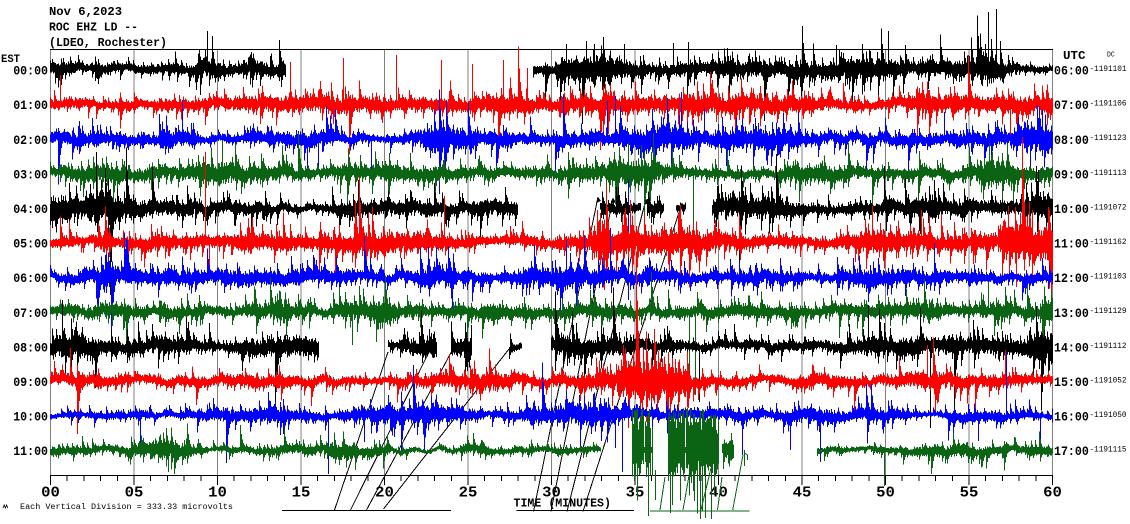  I want to click on svg-text: 14:00, so click(1071, 347).